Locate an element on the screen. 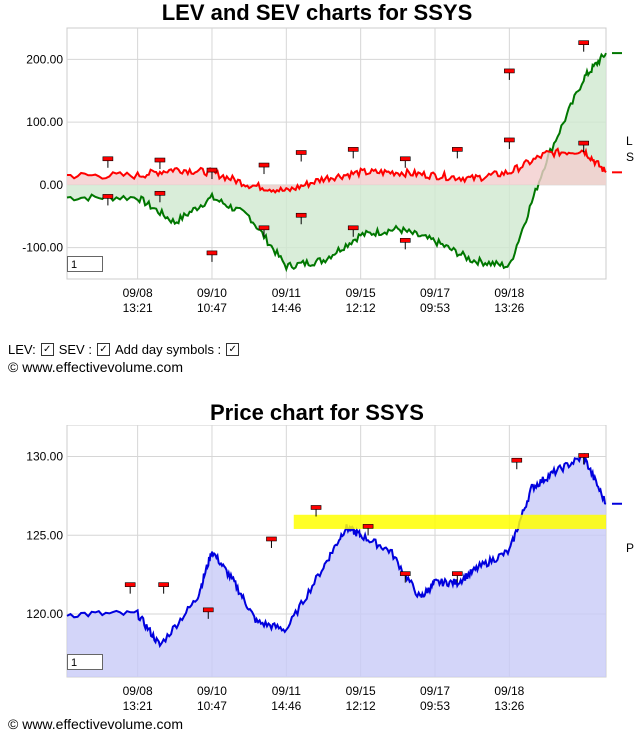 This screenshot has height=741, width=634. legend-lev: L is located at coordinates (629, 141).